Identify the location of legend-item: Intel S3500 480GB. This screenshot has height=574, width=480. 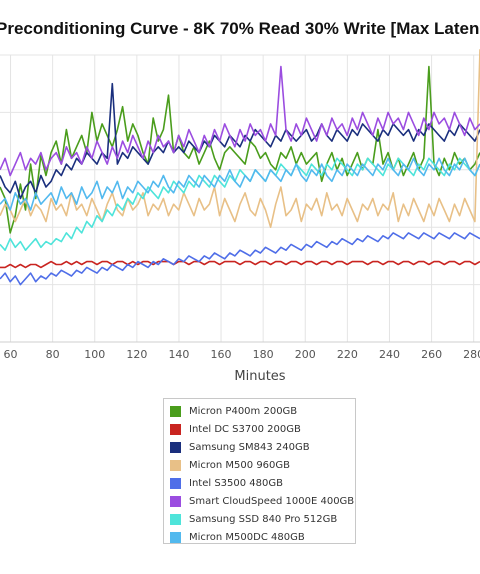
(262, 483).